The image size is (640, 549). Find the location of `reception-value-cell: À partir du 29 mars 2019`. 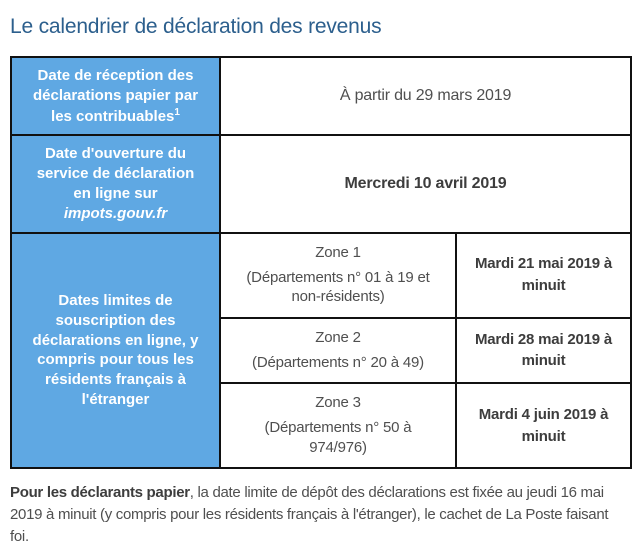

reception-value-cell: À partir du 29 mars 2019 is located at coordinates (425, 96).